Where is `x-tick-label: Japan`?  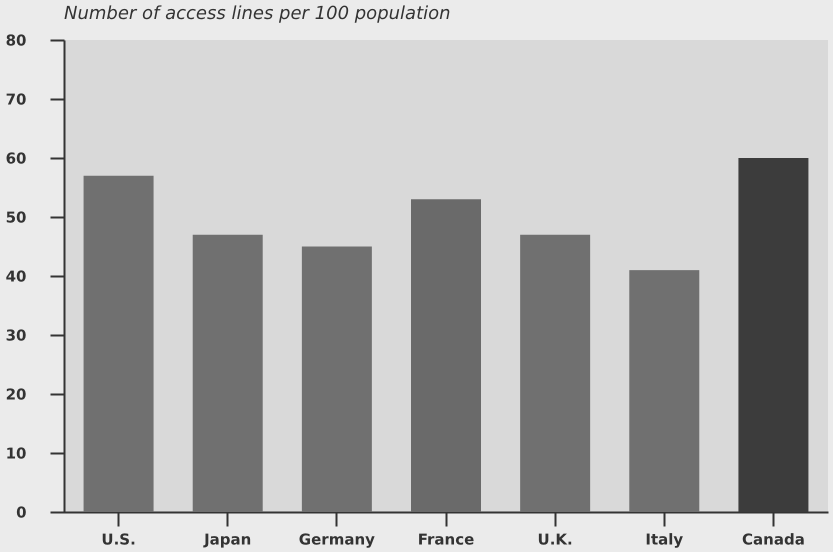 x-tick-label: Japan is located at coordinates (227, 539).